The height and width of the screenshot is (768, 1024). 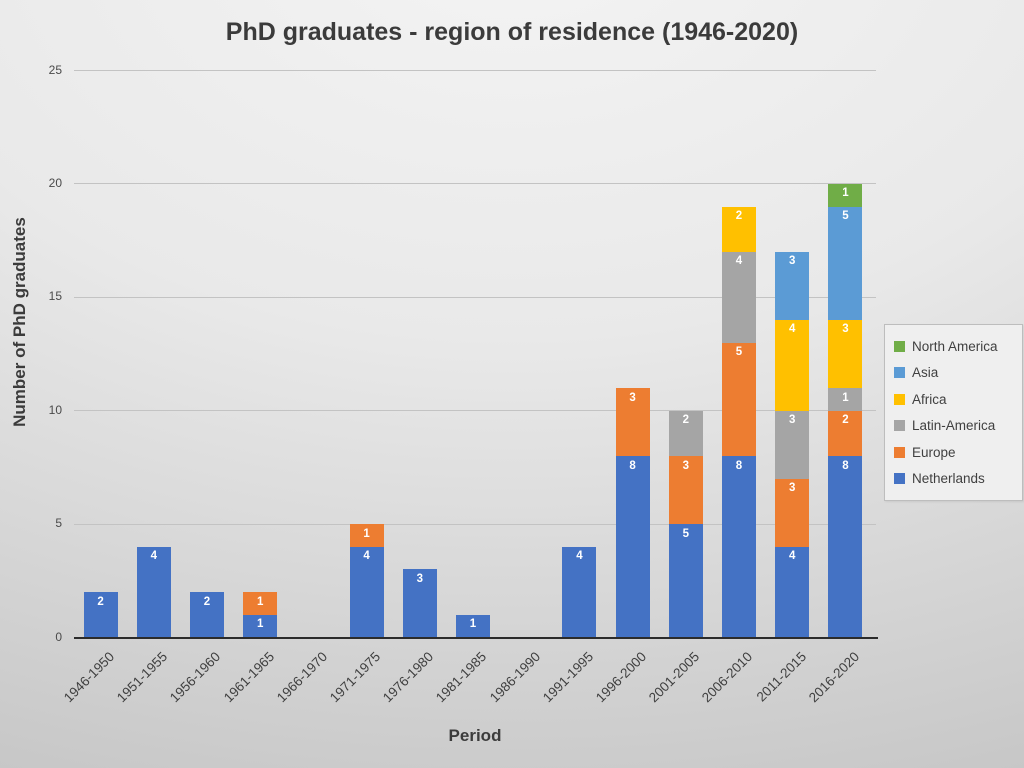 What do you see at coordinates (58, 636) in the screenshot?
I see `y-tick-label: 0` at bounding box center [58, 636].